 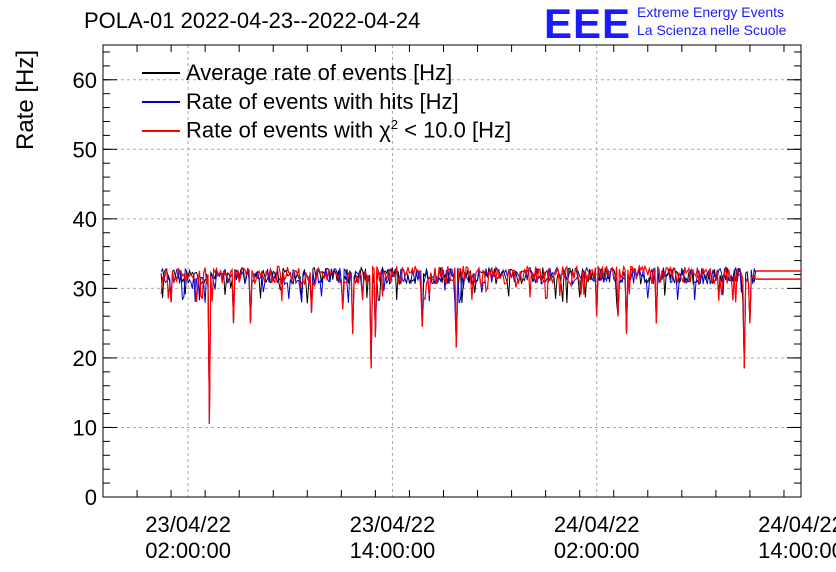 I want to click on legend-item-hits: Rate of events with hits [Hz], so click(x=326, y=101).